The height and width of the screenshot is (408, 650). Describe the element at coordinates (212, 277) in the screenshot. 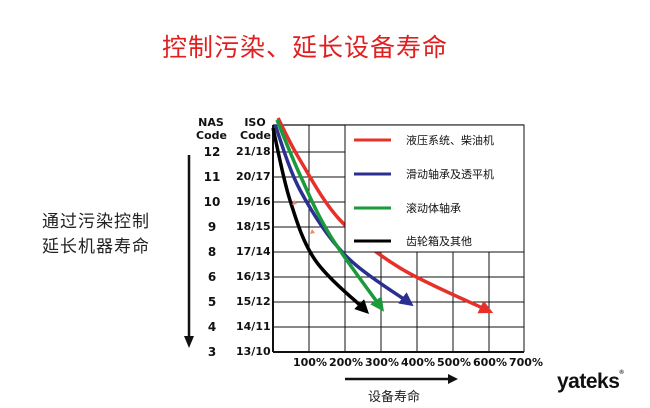

I see `y-tick-nas: 6` at that location.